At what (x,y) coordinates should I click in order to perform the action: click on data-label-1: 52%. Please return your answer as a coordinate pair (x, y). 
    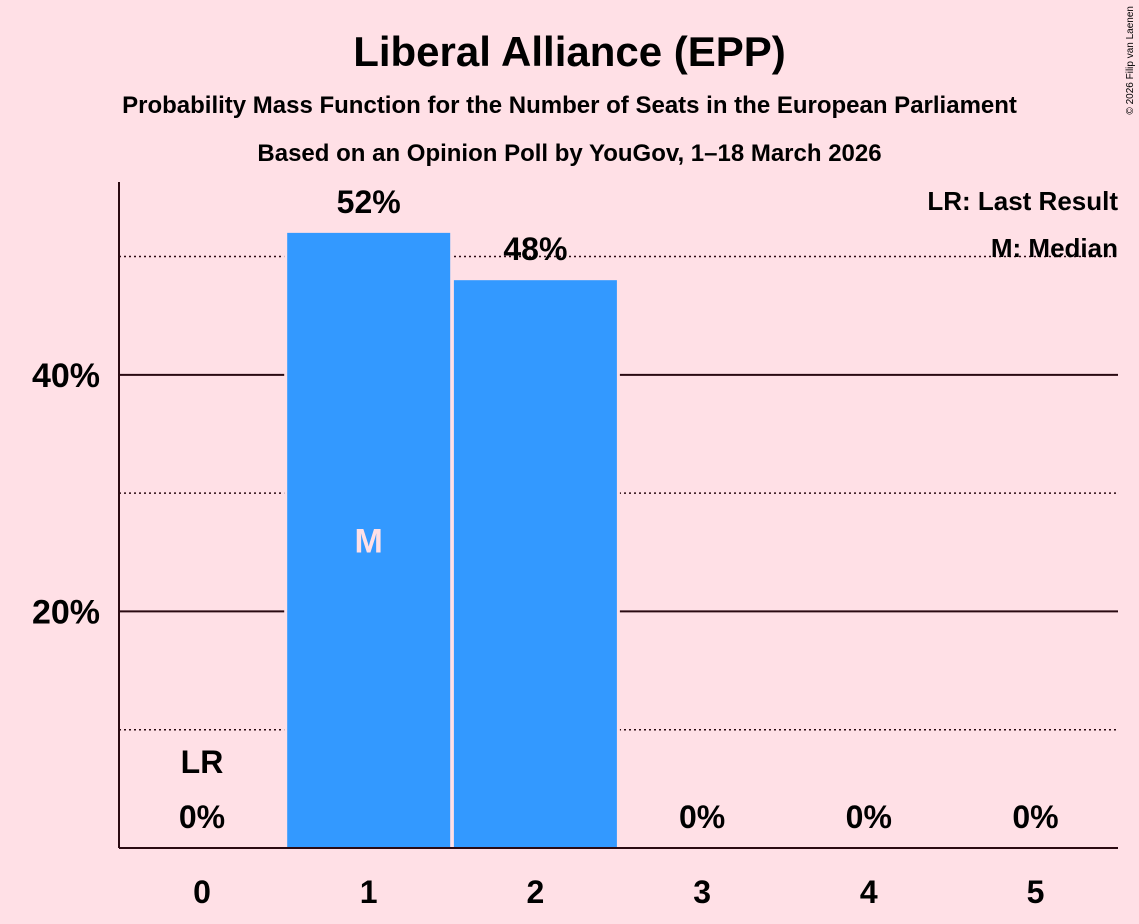
    Looking at the image, I should click on (369, 202).